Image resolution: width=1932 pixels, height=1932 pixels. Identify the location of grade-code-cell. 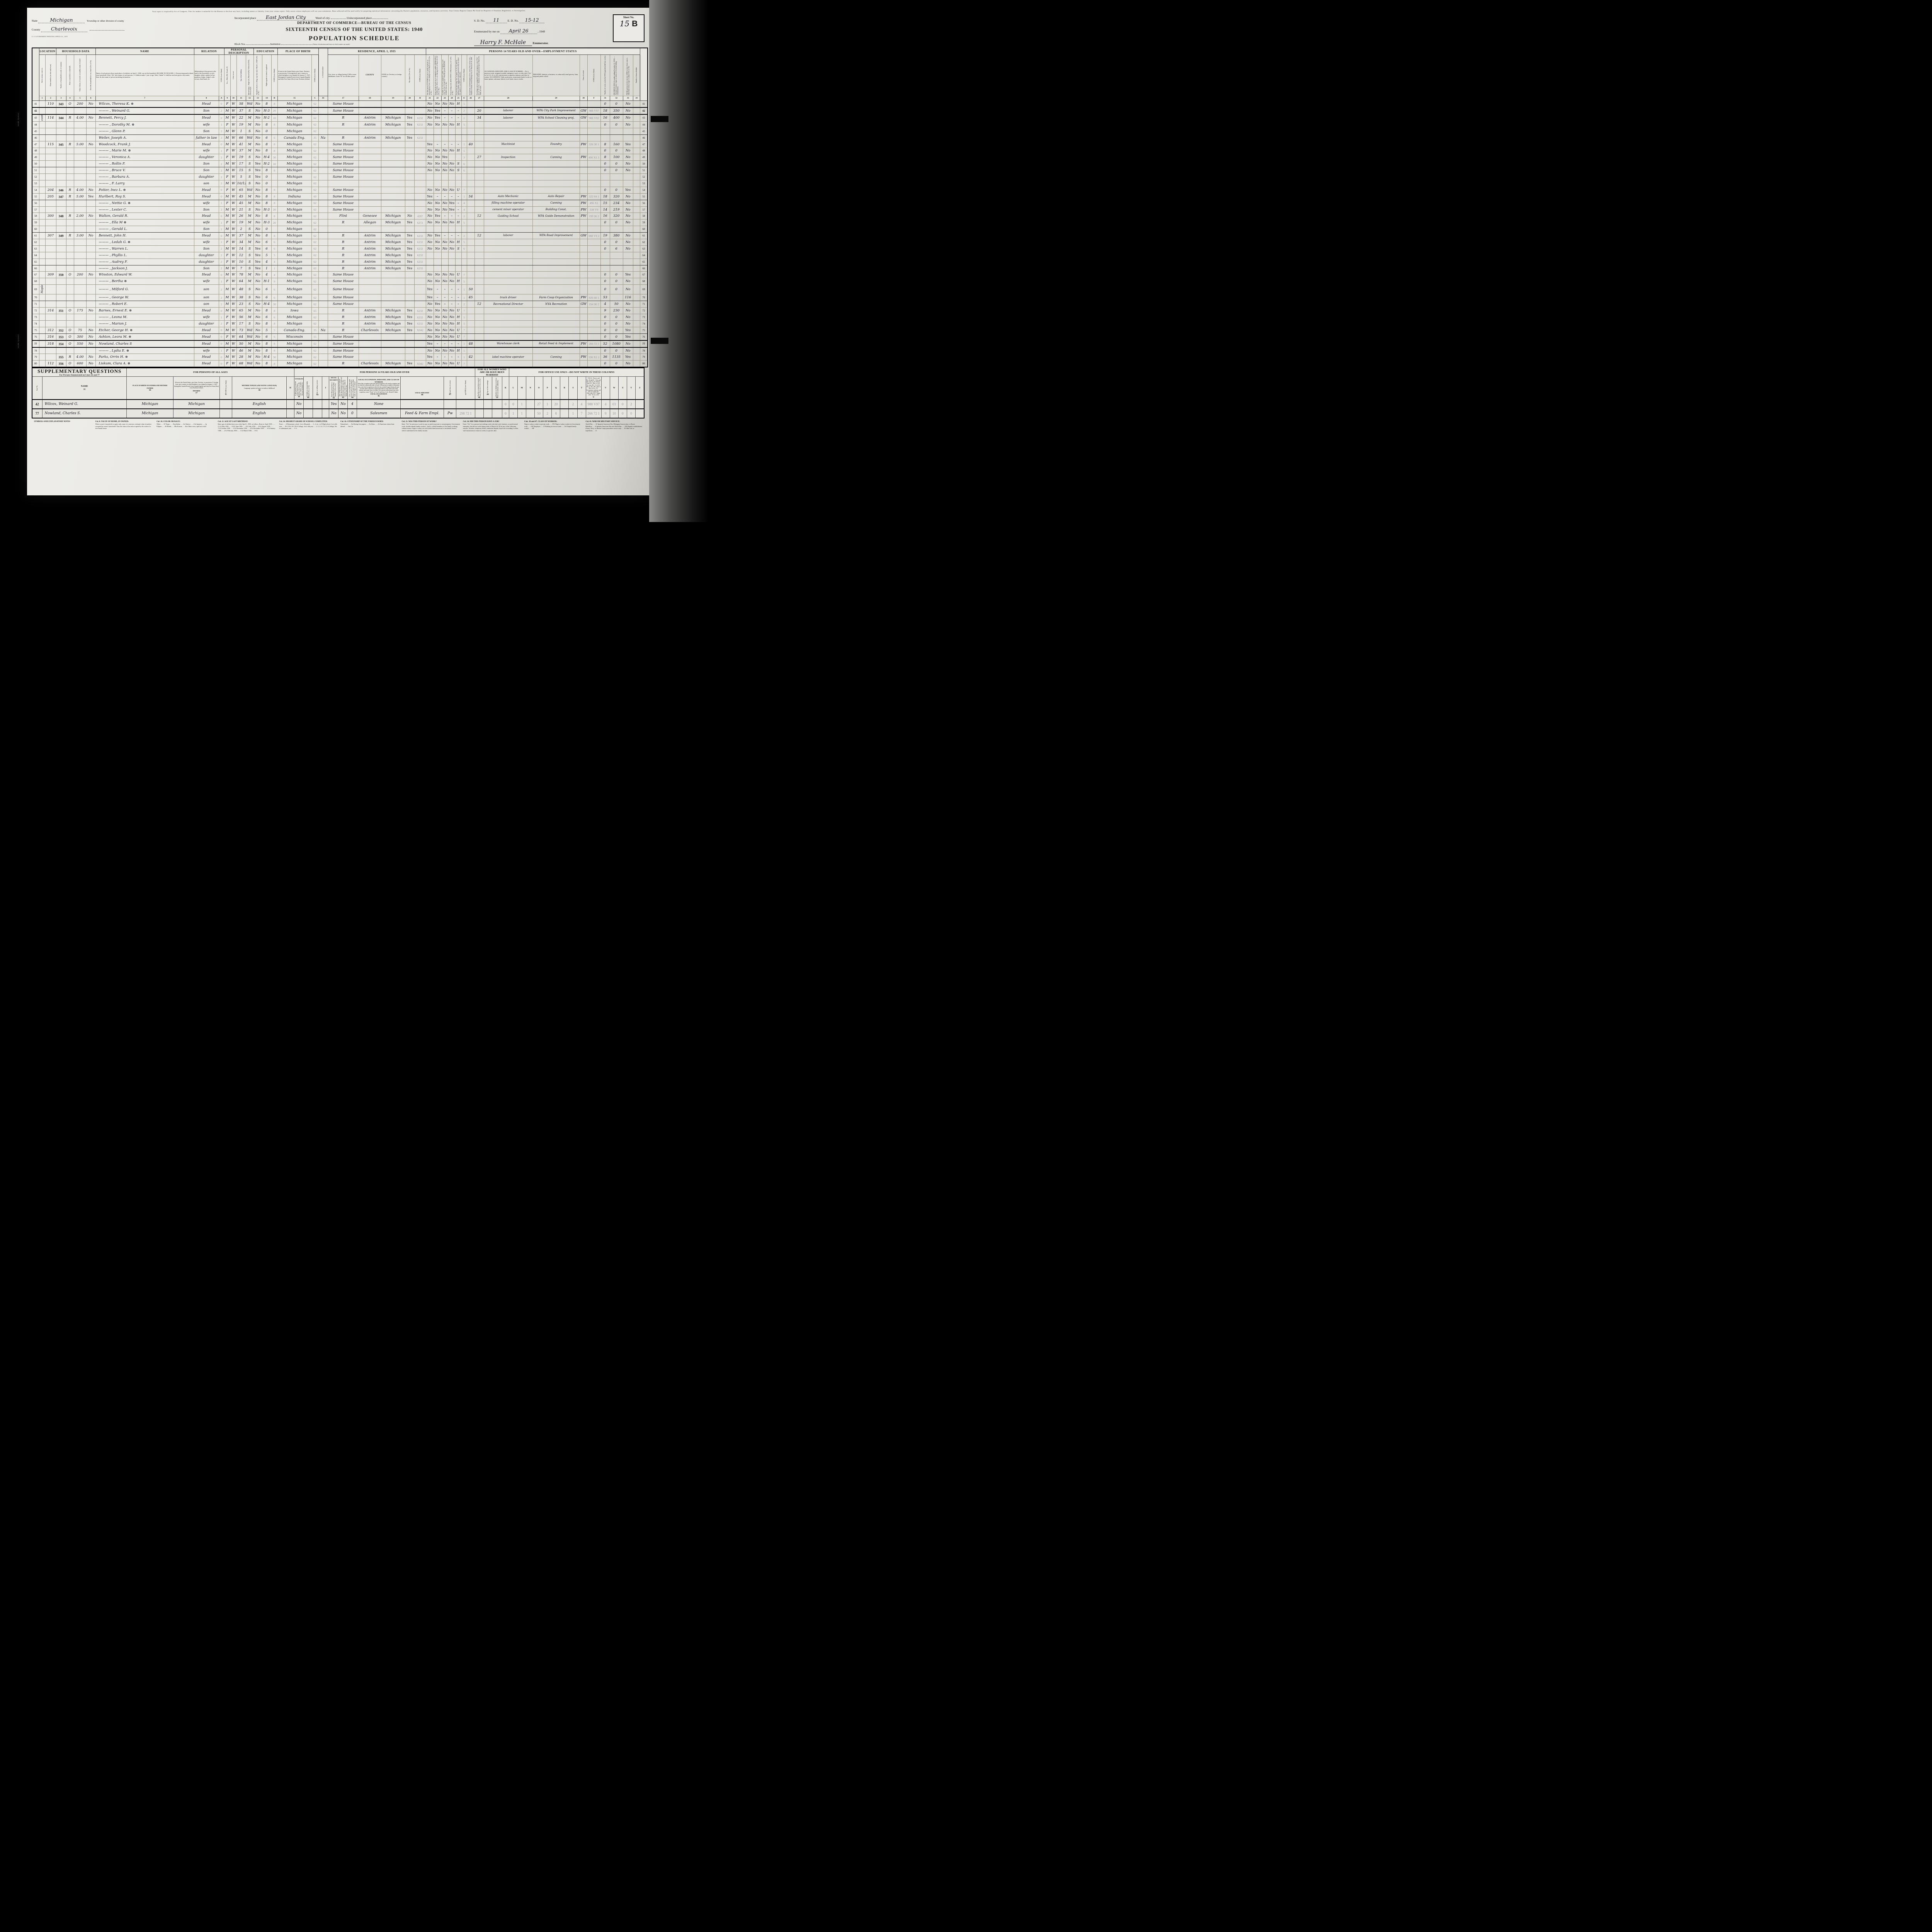
(275, 230).